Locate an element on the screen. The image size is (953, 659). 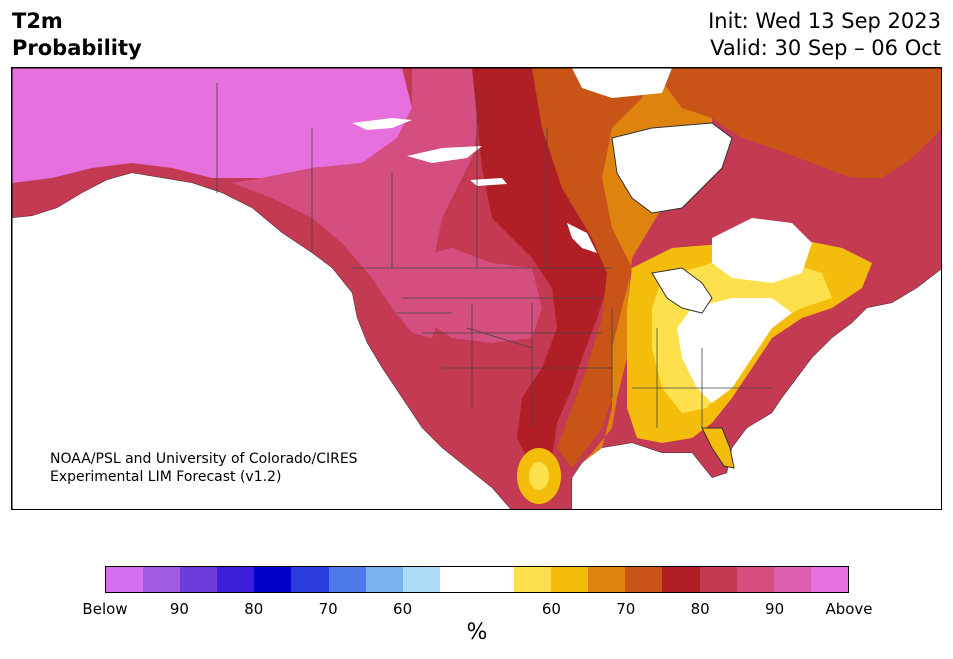
region-75-northeast is located at coordinates (796, 123).